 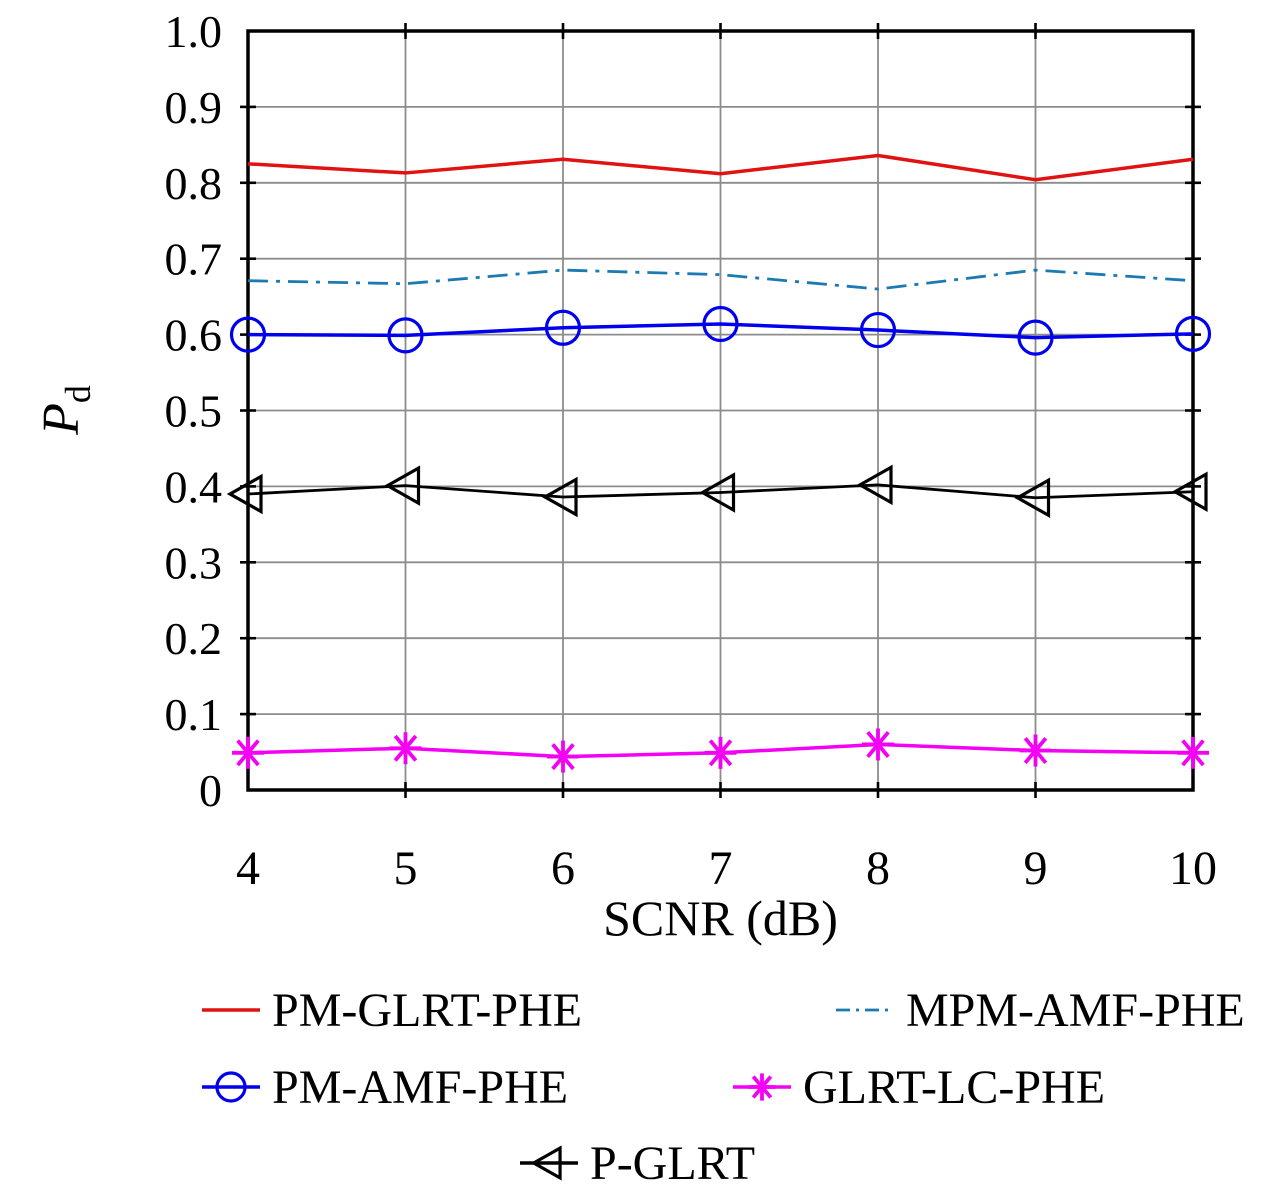 What do you see at coordinates (427, 1010) in the screenshot?
I see `legend-label: PM-GLRT-PHE` at bounding box center [427, 1010].